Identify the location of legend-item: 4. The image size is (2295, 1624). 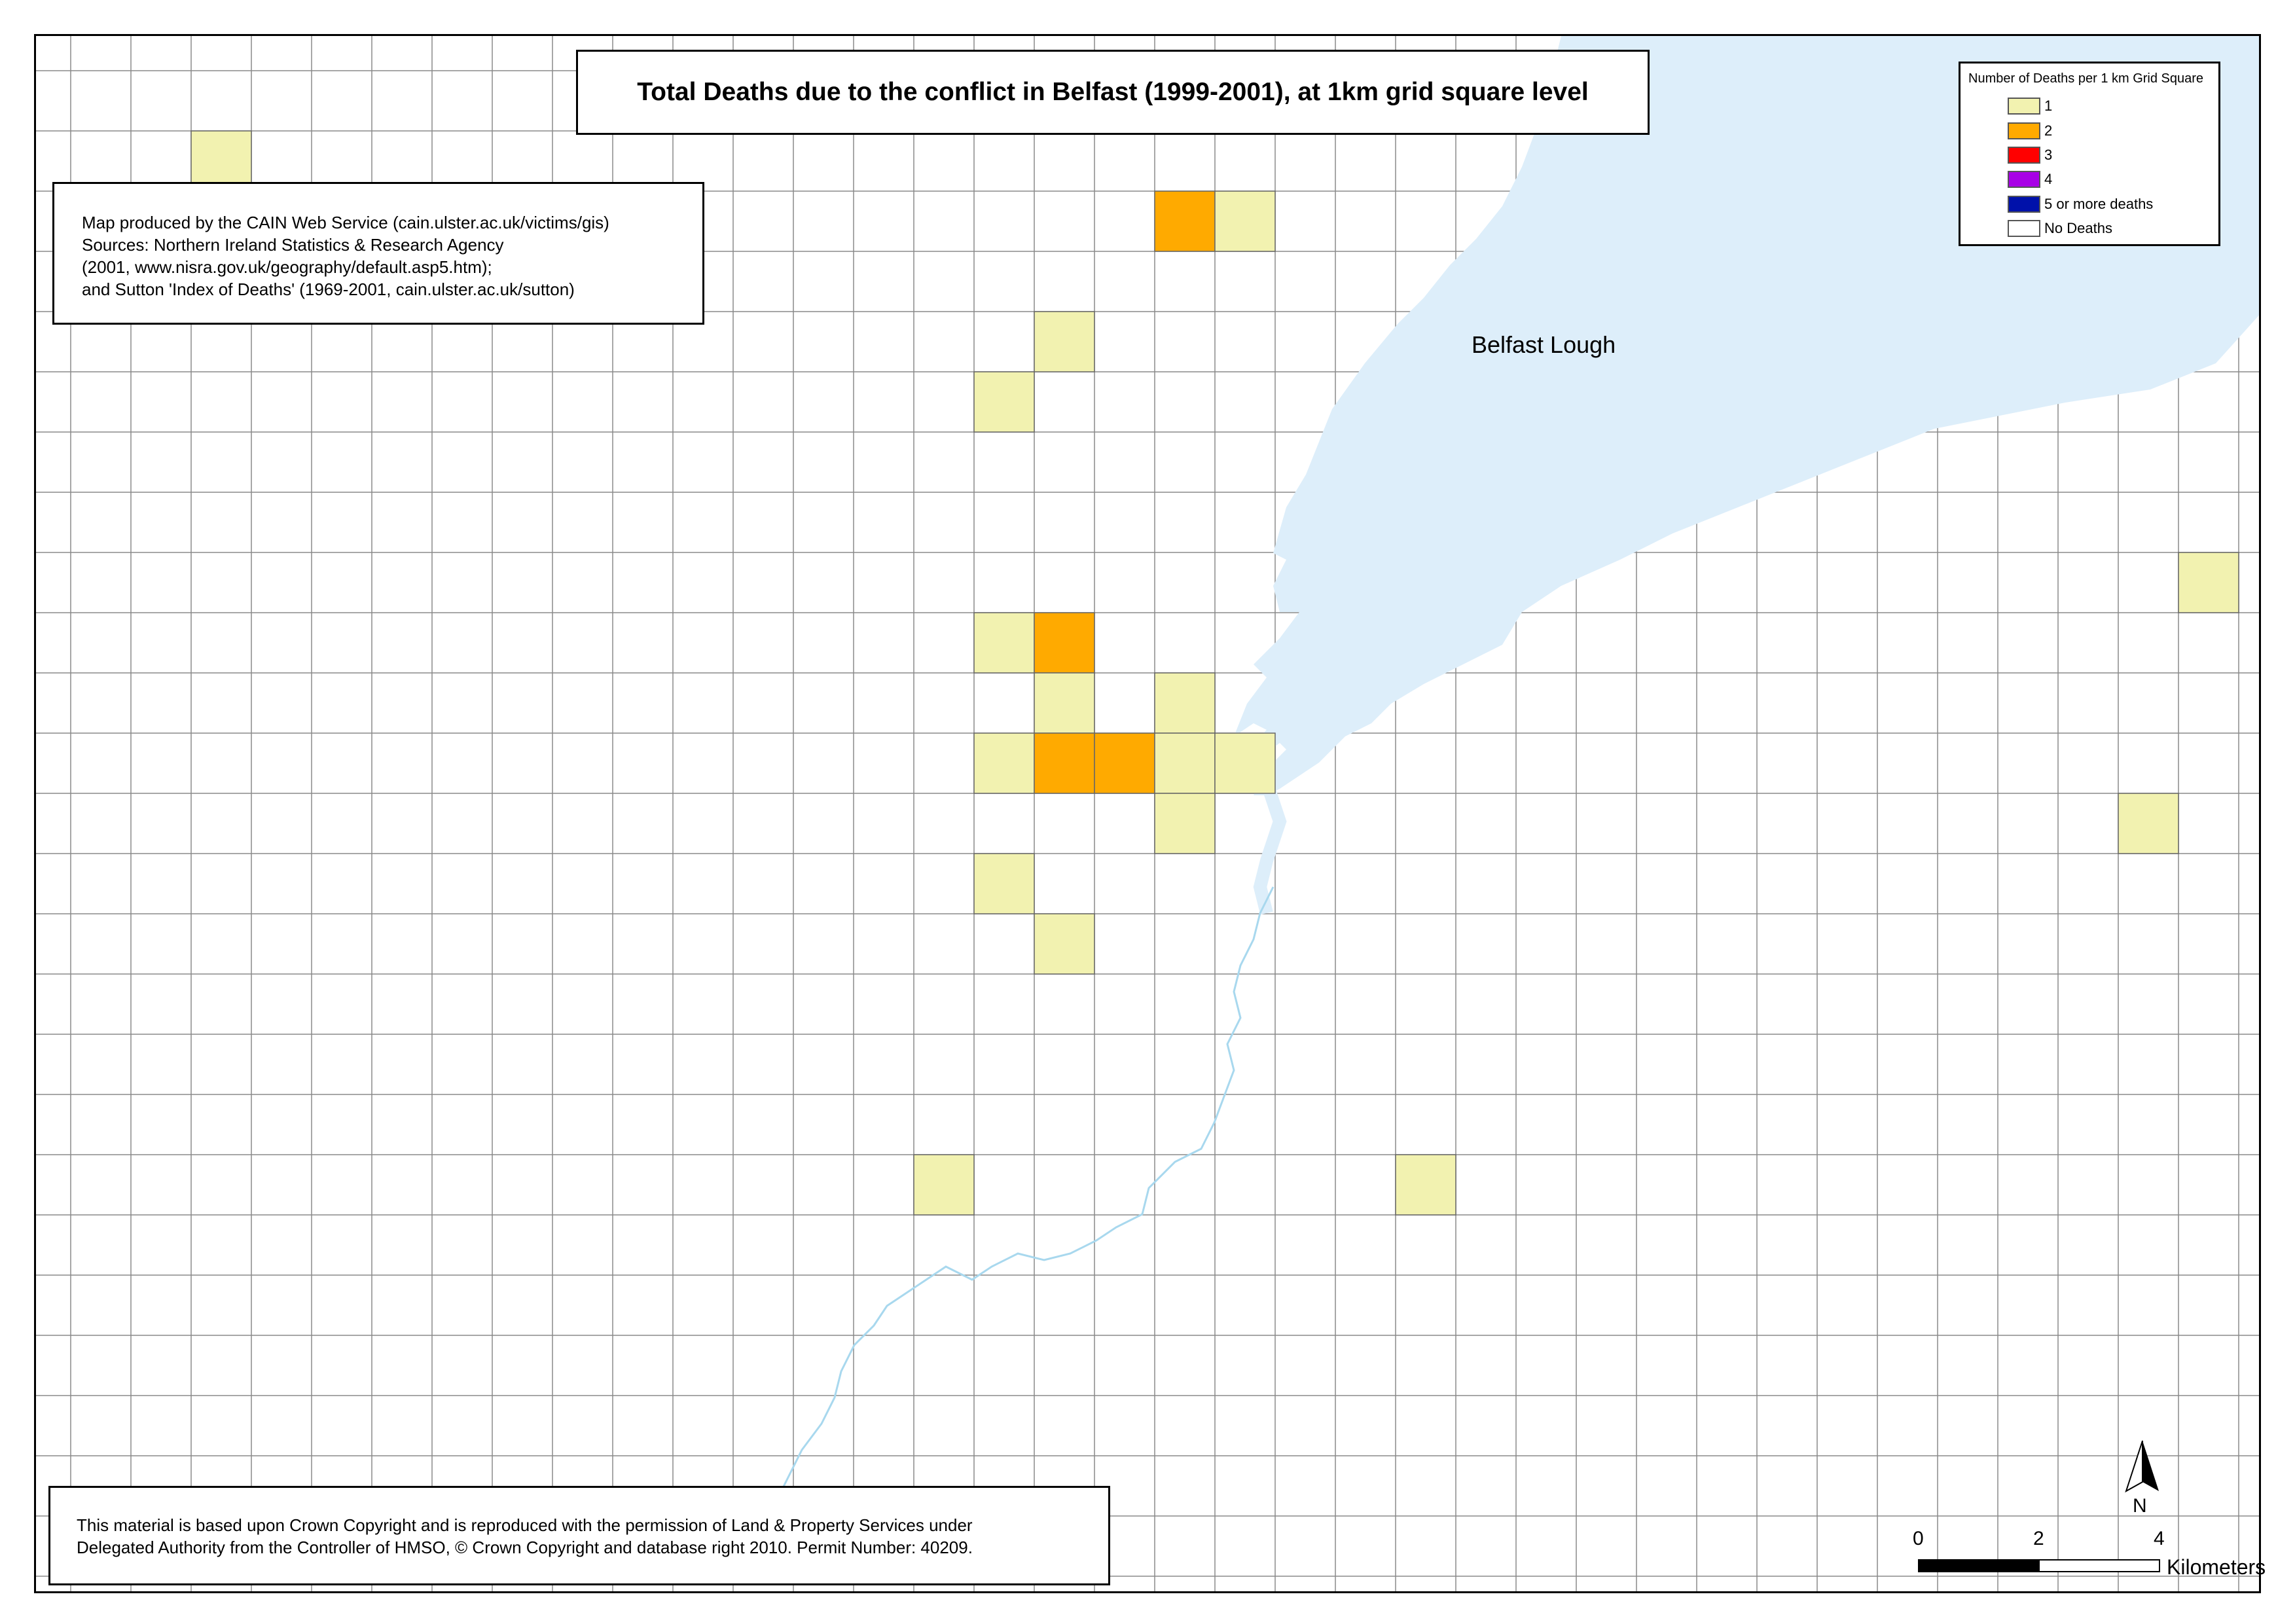
(2030, 180).